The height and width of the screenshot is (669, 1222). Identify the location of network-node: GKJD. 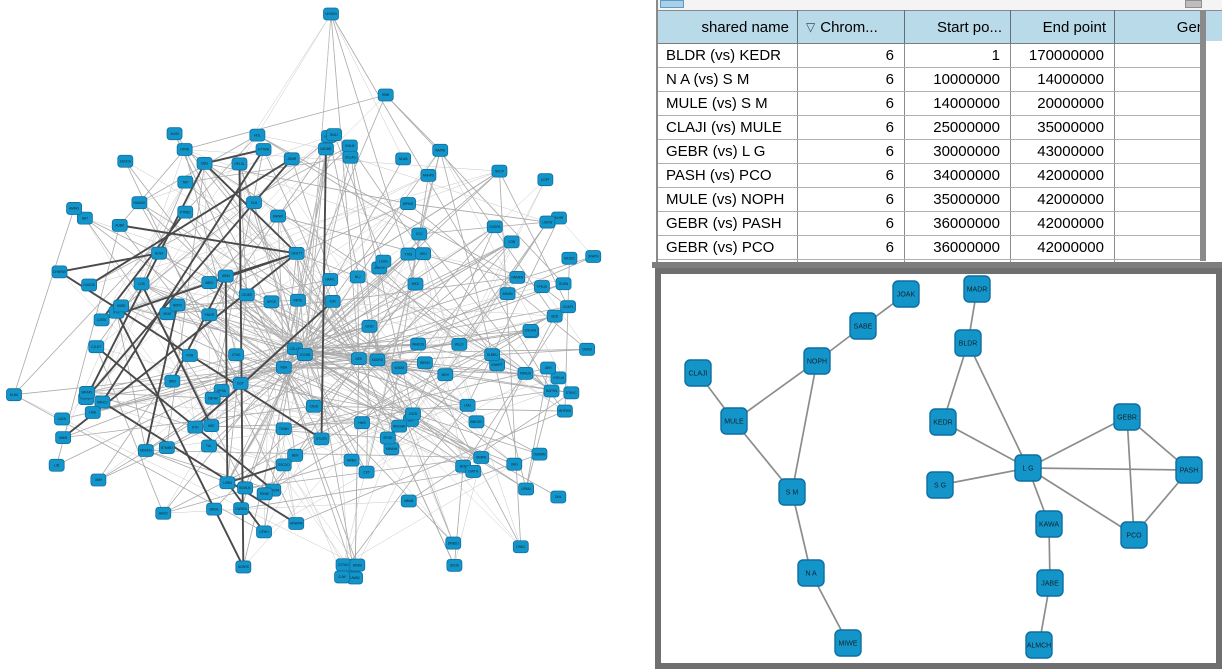
(369, 326).